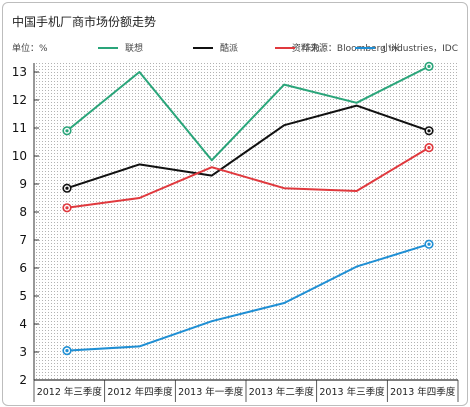 This screenshot has width=470, height=407. What do you see at coordinates (23, 212) in the screenshot?
I see `y-tick-label: 8` at bounding box center [23, 212].